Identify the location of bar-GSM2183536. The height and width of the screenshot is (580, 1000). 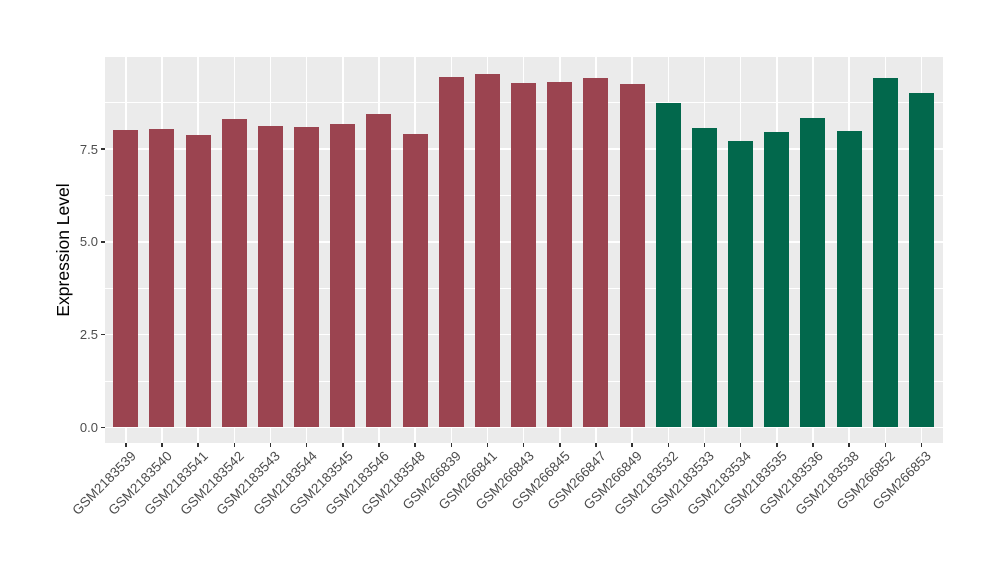
(813, 273).